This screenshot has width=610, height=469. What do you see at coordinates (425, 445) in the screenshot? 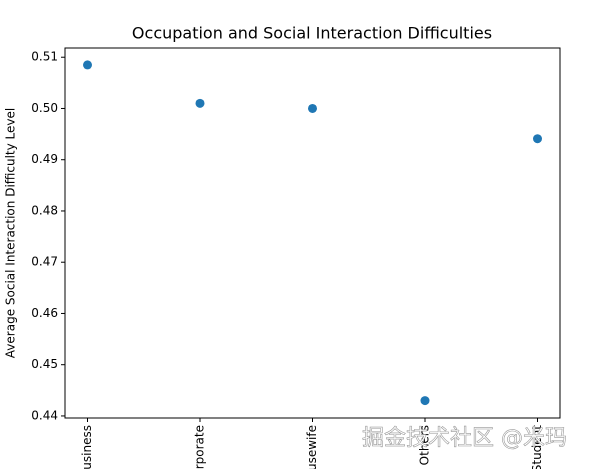
I see `x-tick-label: Others` at bounding box center [425, 445].